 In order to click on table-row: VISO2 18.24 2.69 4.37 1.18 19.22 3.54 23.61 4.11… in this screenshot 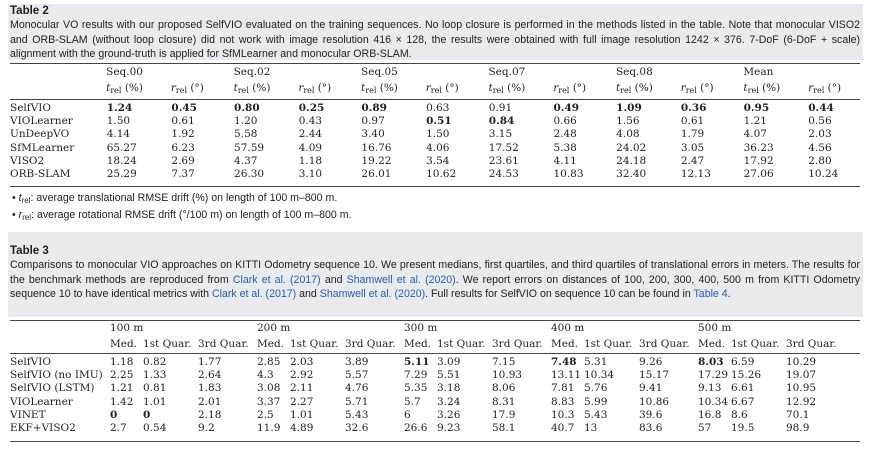, I will do `click(440, 161)`.